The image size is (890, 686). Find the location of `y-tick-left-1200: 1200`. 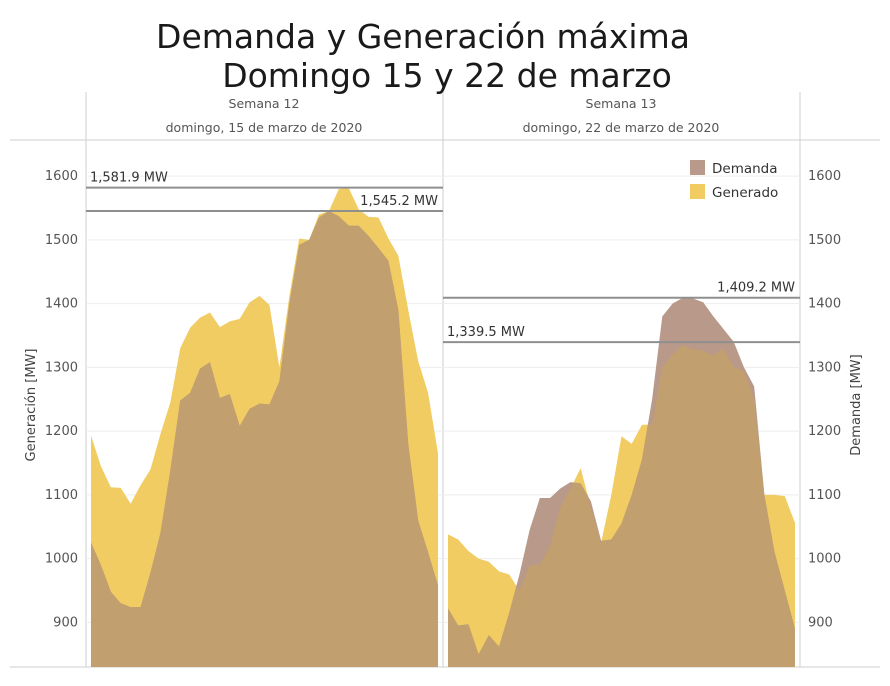

y-tick-left-1200: 1200 is located at coordinates (61, 431).